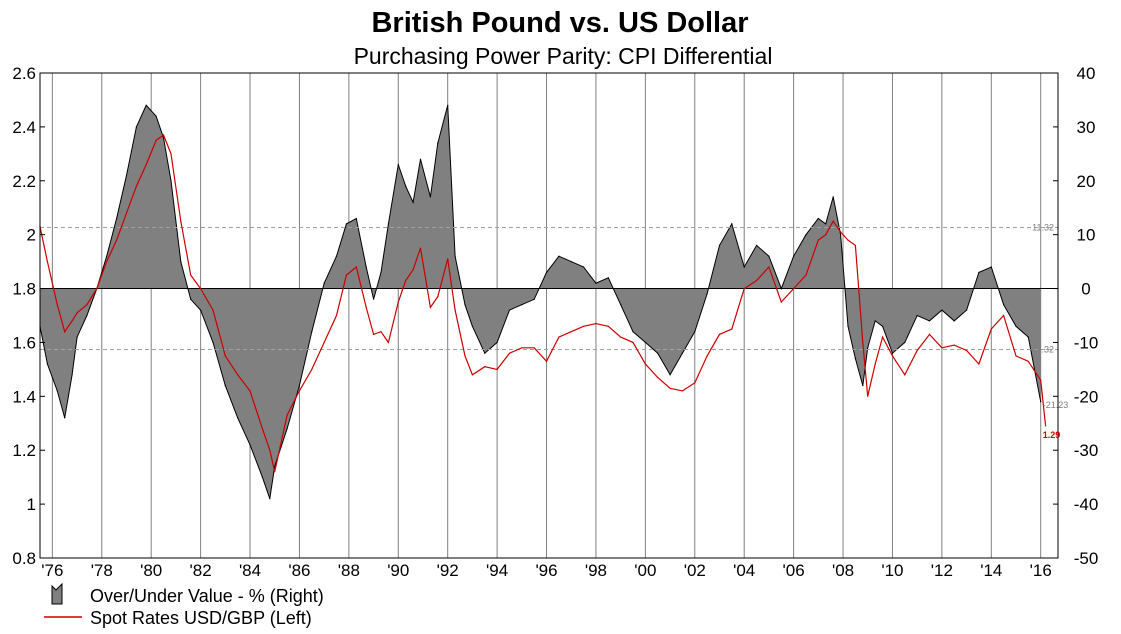 Image resolution: width=1121 pixels, height=634 pixels. Describe the element at coordinates (1086, 181) in the screenshot. I see `y-right-tick-label: 20` at that location.